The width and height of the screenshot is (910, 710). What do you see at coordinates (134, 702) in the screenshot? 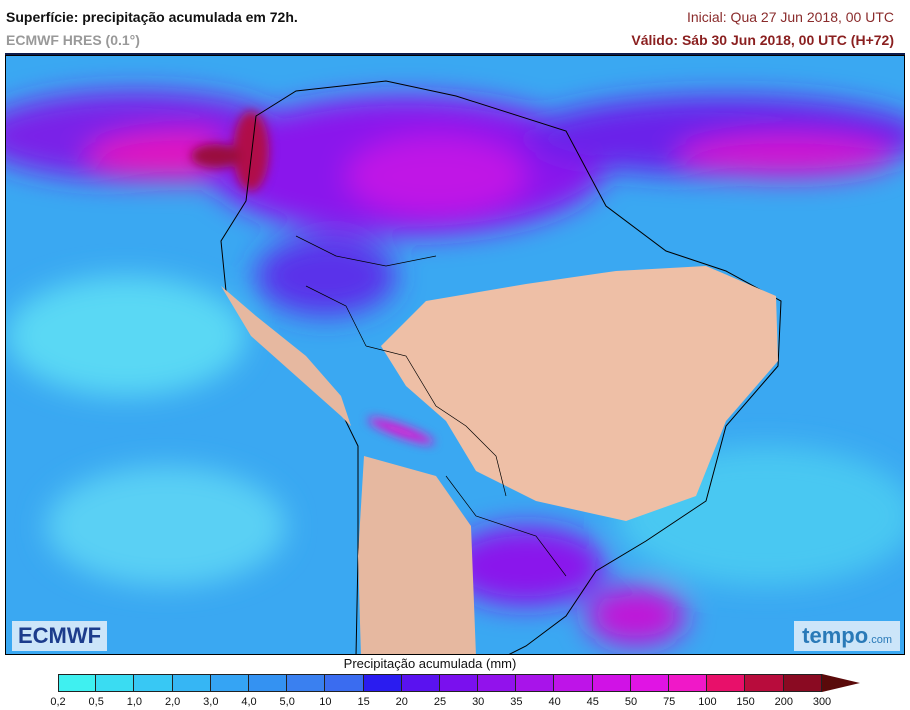
I see `legend-tick-label: 1,0` at bounding box center [134, 702].